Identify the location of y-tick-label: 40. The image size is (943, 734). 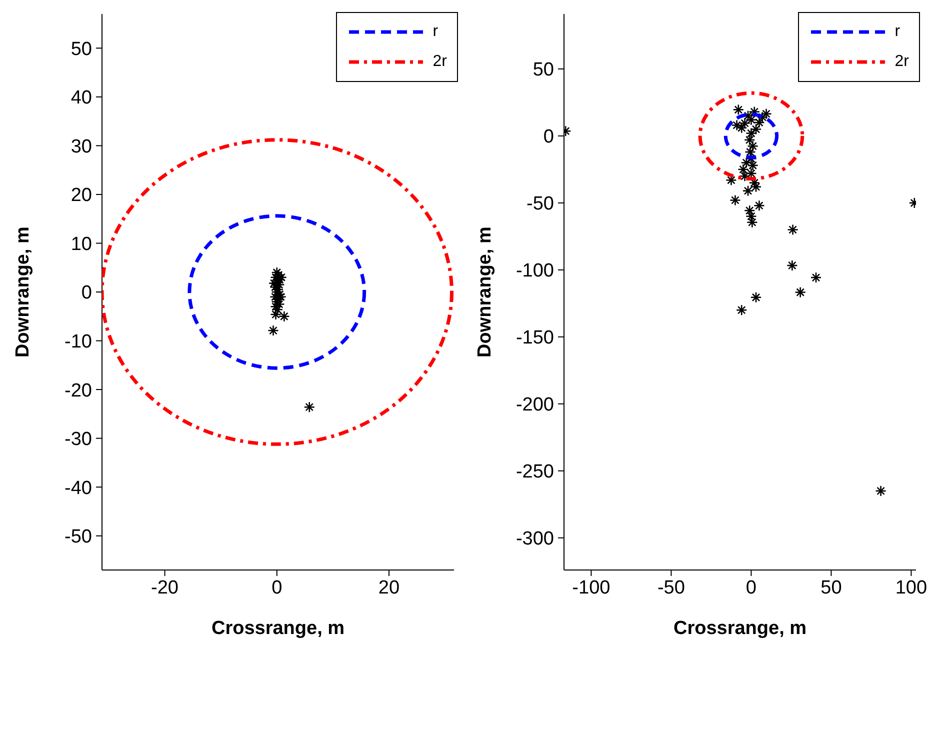
(81, 98).